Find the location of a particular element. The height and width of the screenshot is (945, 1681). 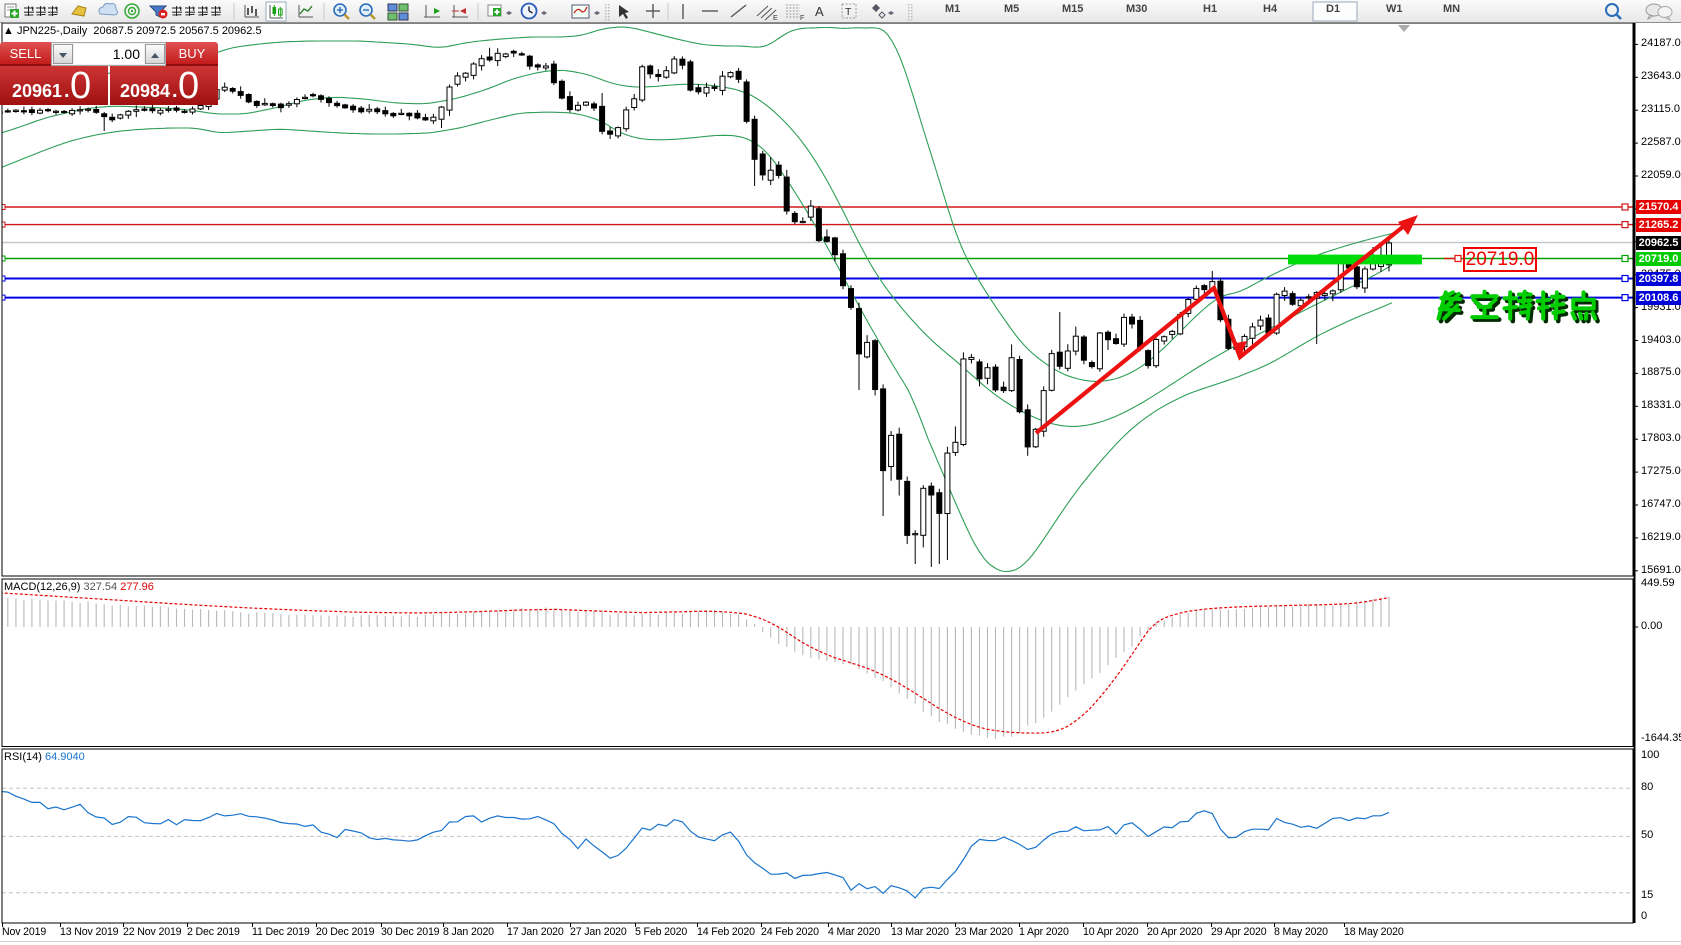

svg-text: T is located at coordinates (848, 12).